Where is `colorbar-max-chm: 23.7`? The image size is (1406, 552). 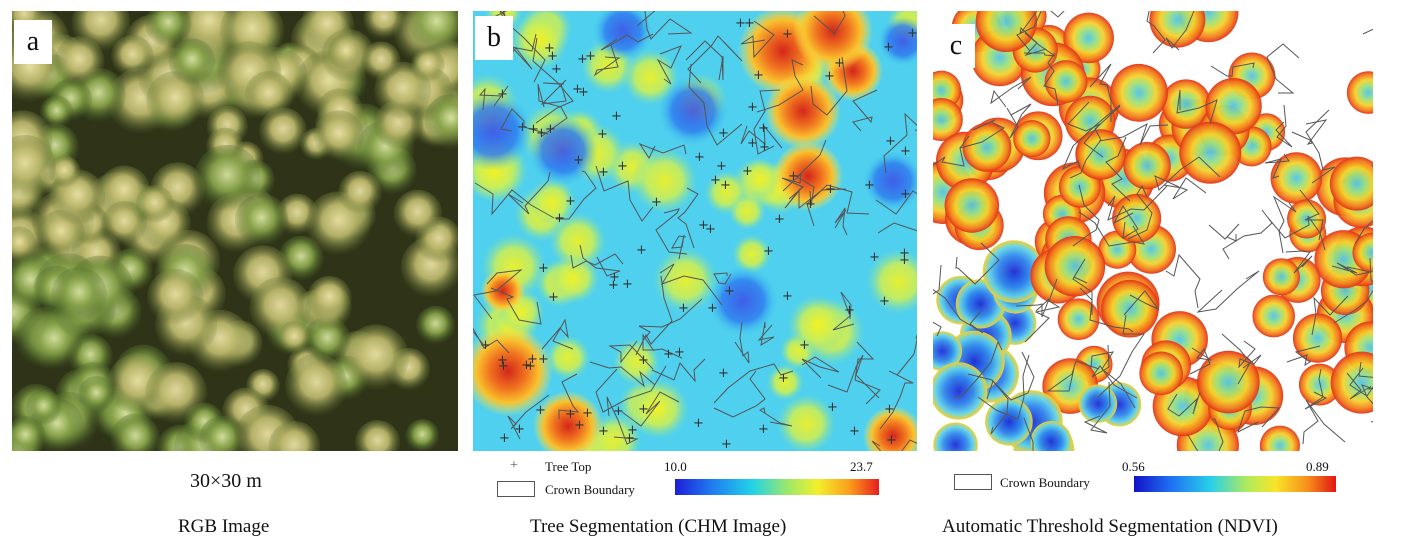 colorbar-max-chm: 23.7 is located at coordinates (861, 466).